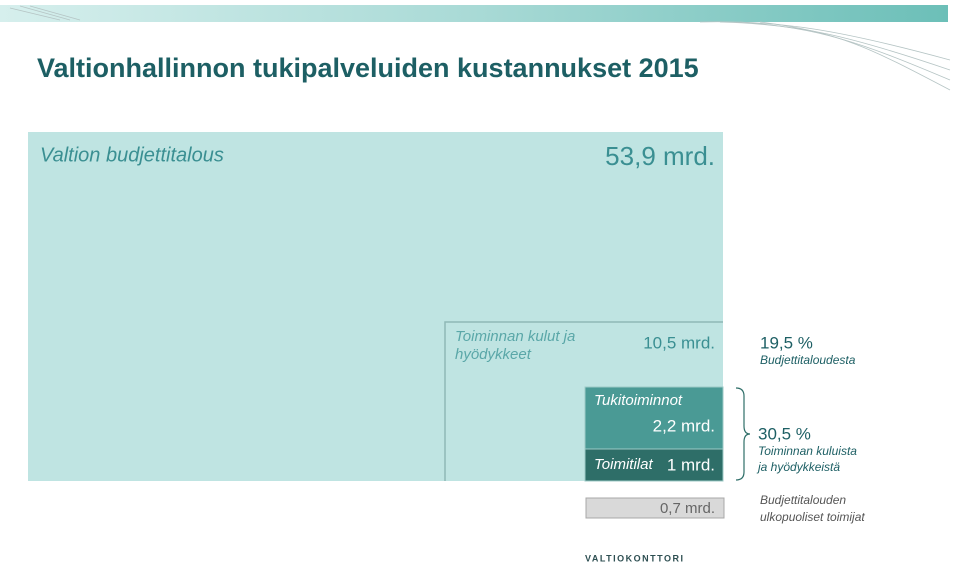 Image resolution: width=960 pixels, height=568 pixels. I want to click on box-label: Toiminnan kulut ja, so click(515, 336).